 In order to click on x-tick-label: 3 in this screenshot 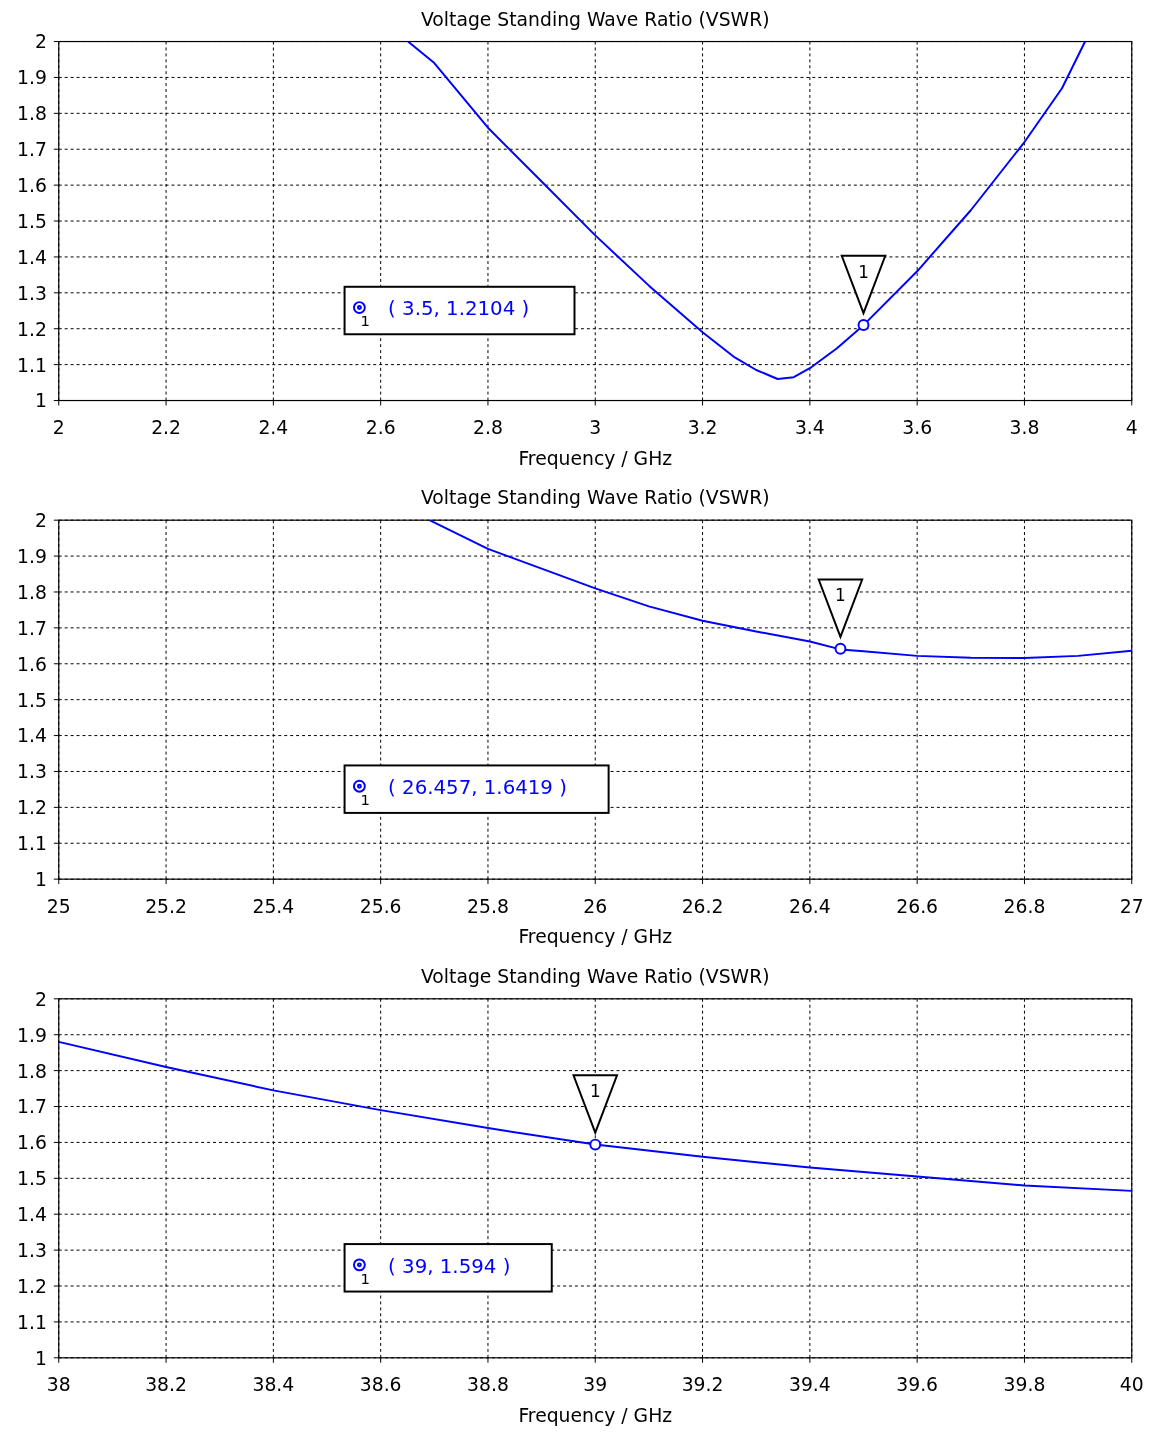, I will do `click(595, 428)`.